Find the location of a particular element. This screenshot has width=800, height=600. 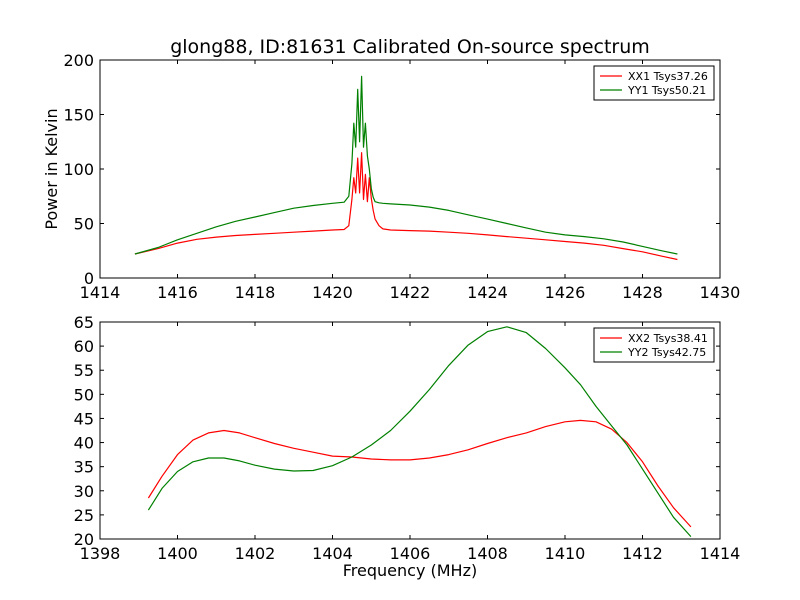

top-plot-y-tick-label: 0 is located at coordinates (89, 278).